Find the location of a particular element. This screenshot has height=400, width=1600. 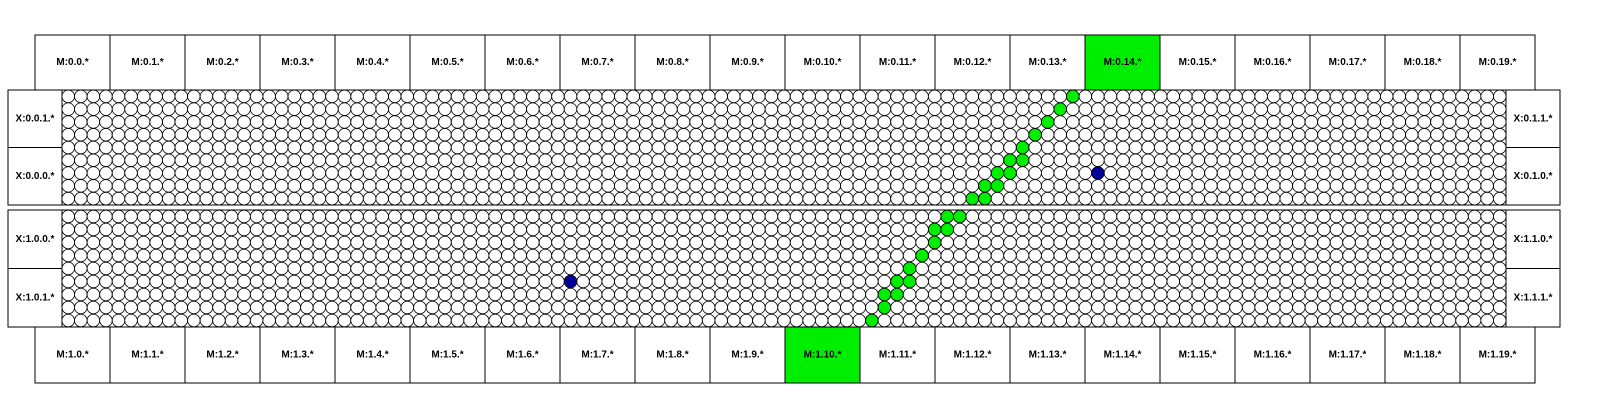

module-label: M:1.4.* is located at coordinates (372, 355).